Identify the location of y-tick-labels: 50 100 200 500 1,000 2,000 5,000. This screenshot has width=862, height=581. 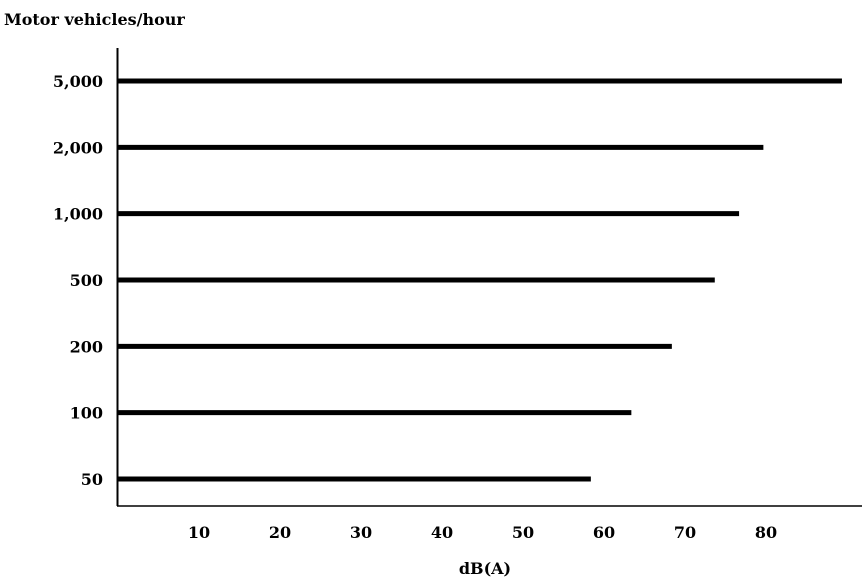
(78, 280).